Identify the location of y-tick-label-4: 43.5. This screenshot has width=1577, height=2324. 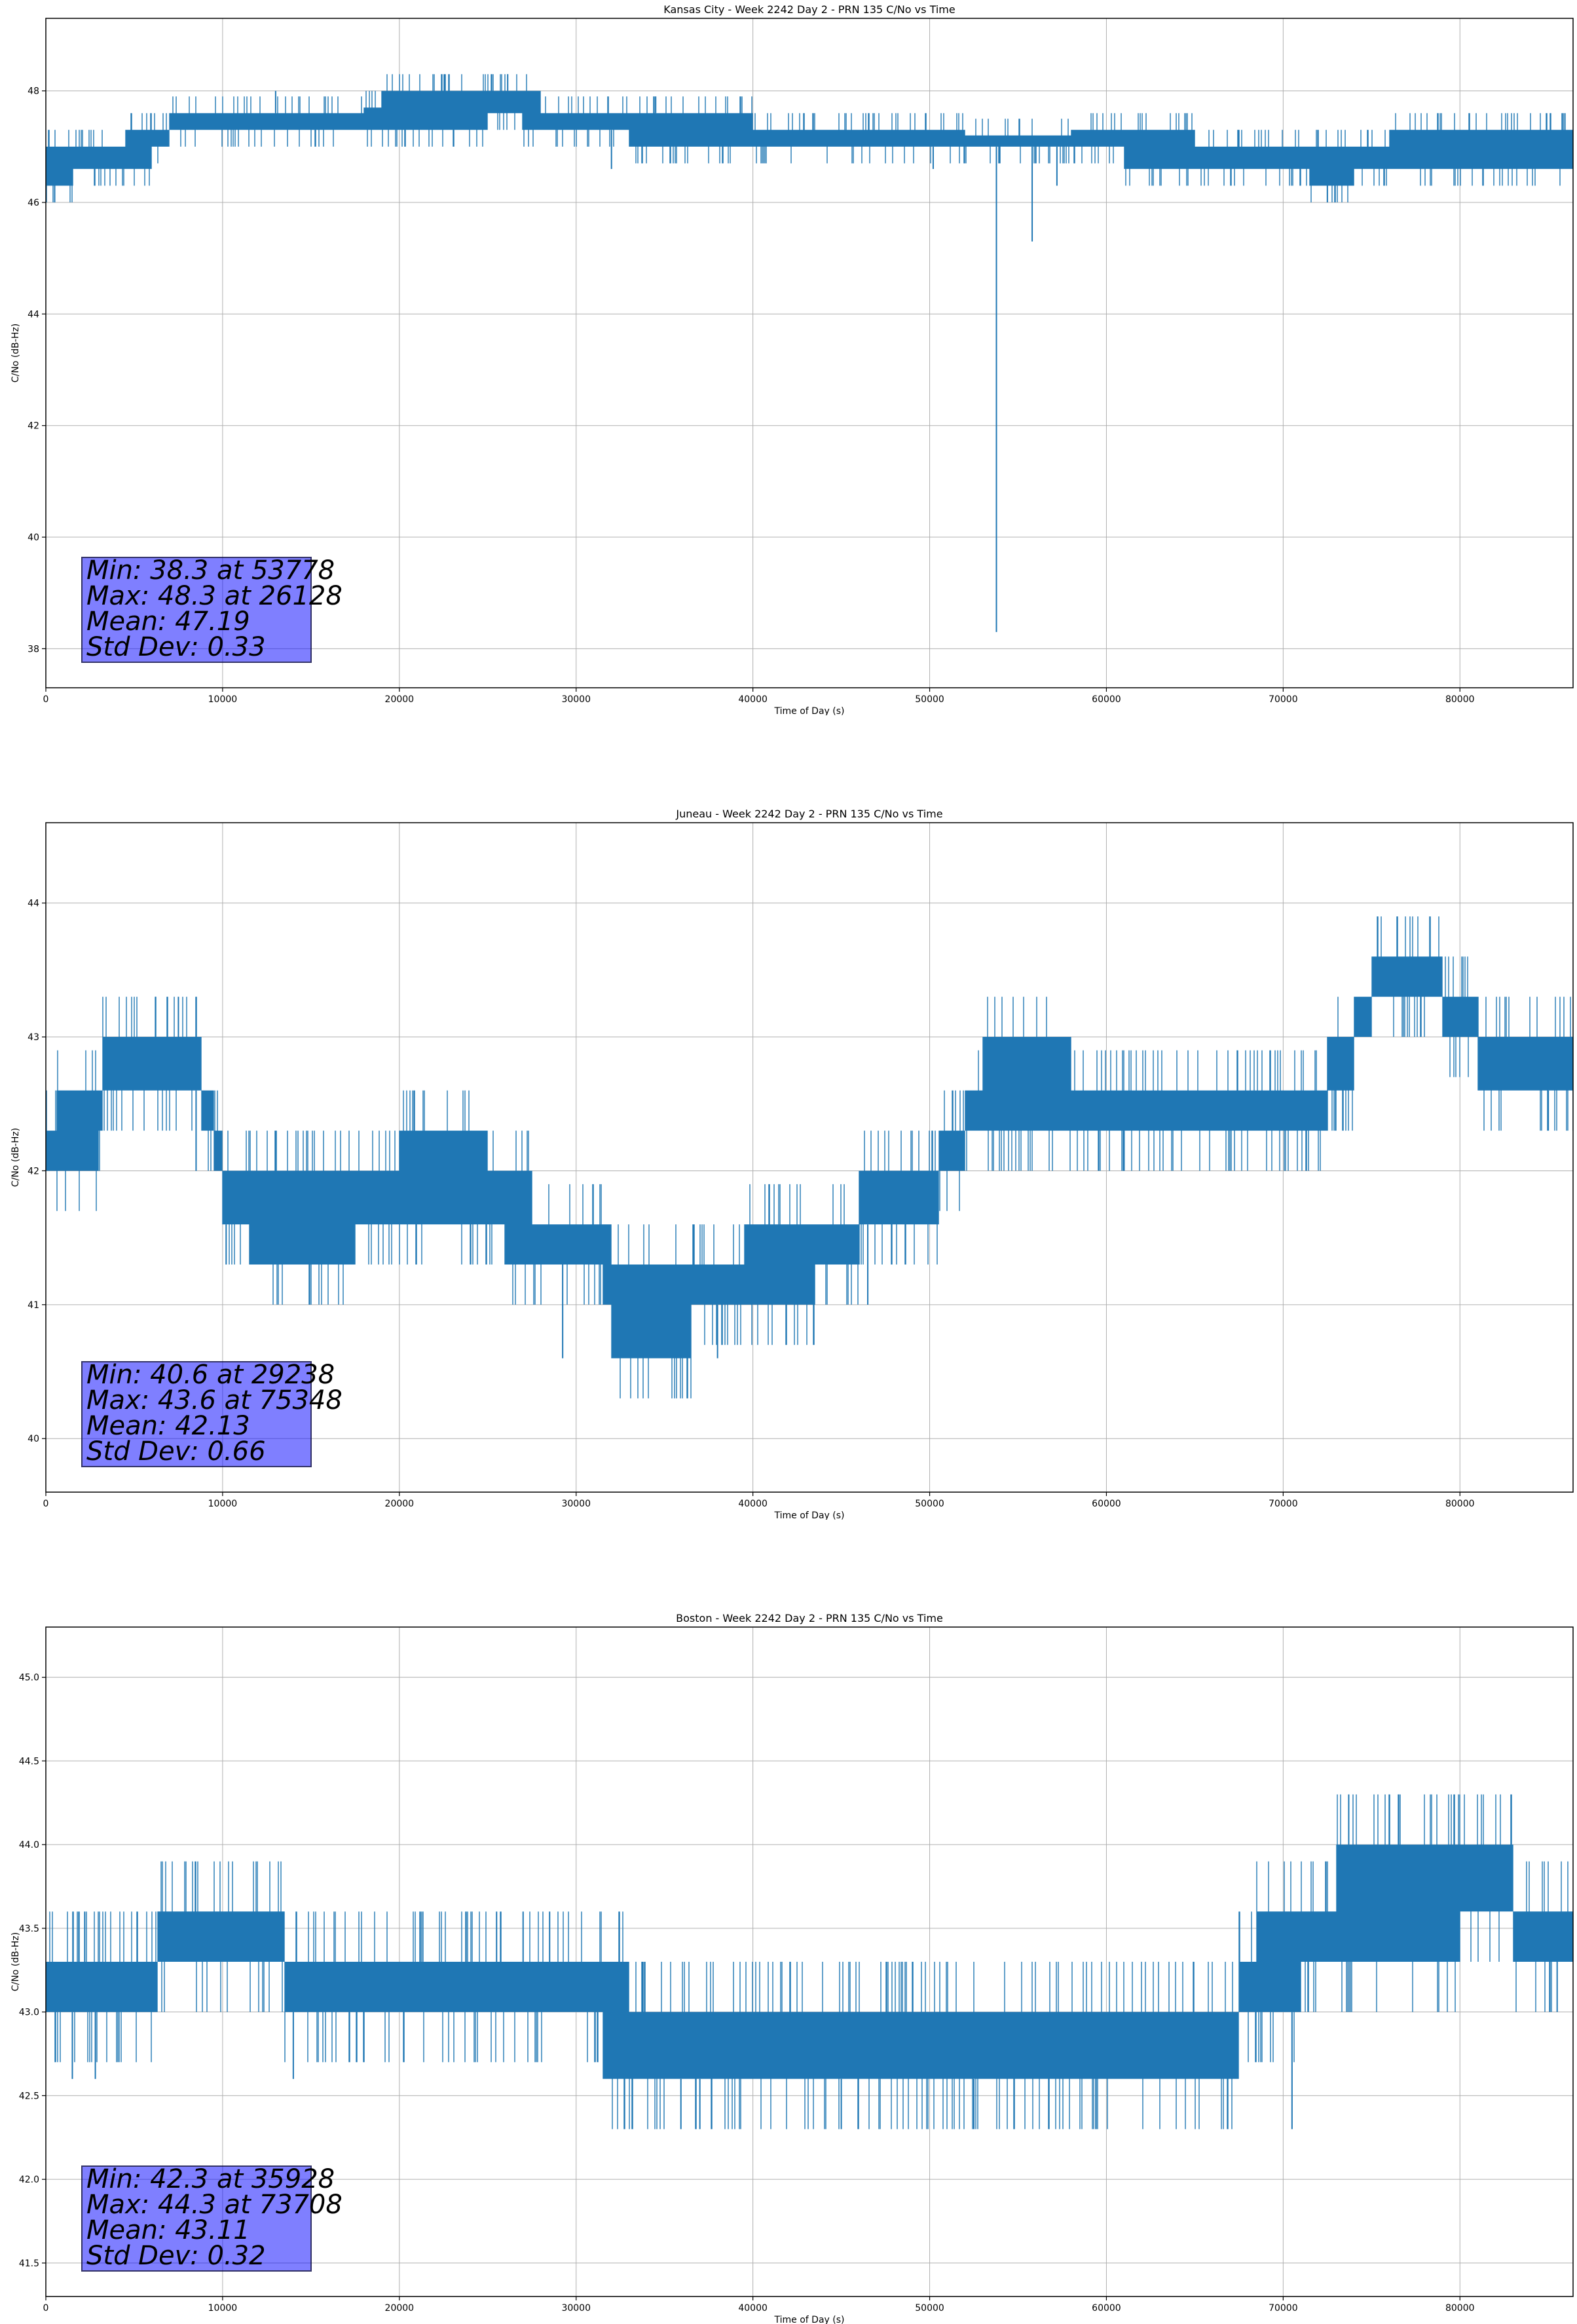
(29, 1929).